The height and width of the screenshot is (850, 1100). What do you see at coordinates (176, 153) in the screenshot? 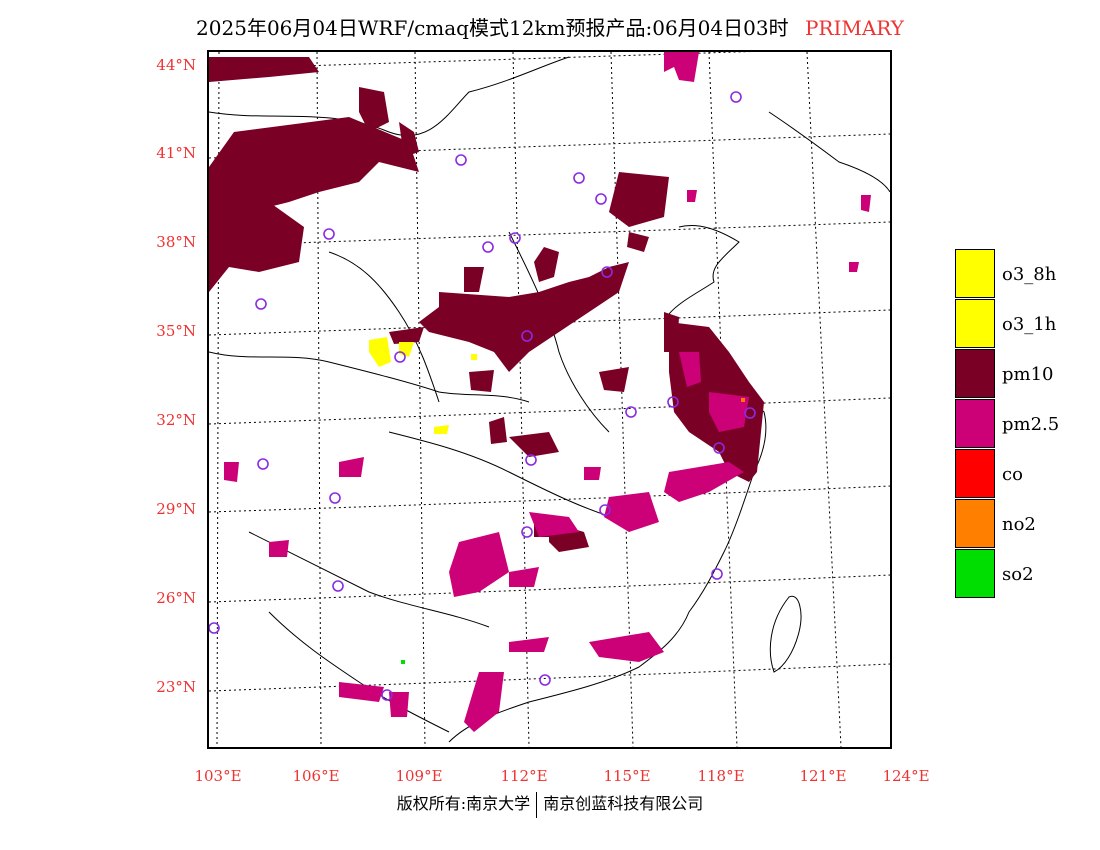
I see `lat-label-41: 41°N` at bounding box center [176, 153].